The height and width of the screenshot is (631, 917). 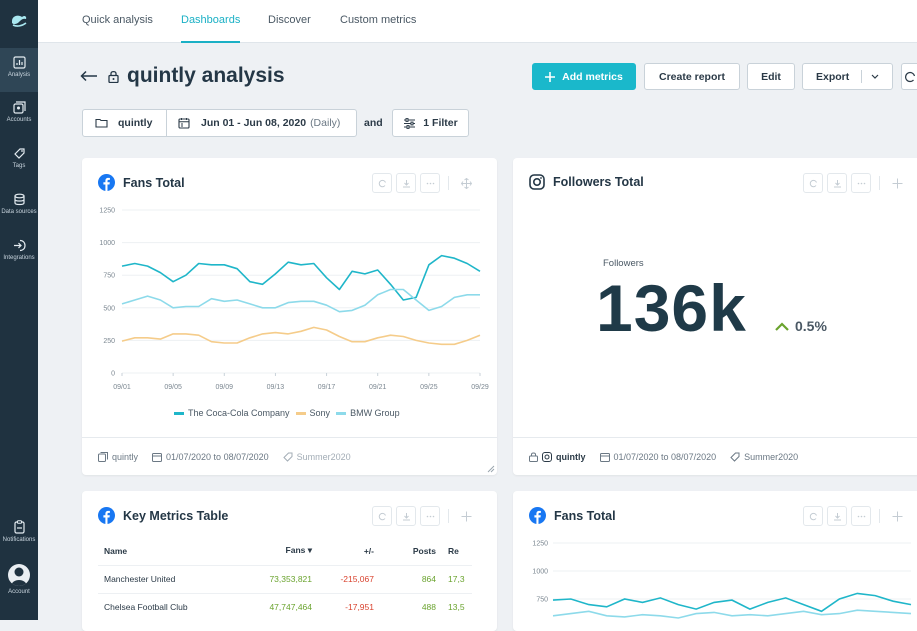 What do you see at coordinates (19, 62) in the screenshot?
I see `analysis-icon` at bounding box center [19, 62].